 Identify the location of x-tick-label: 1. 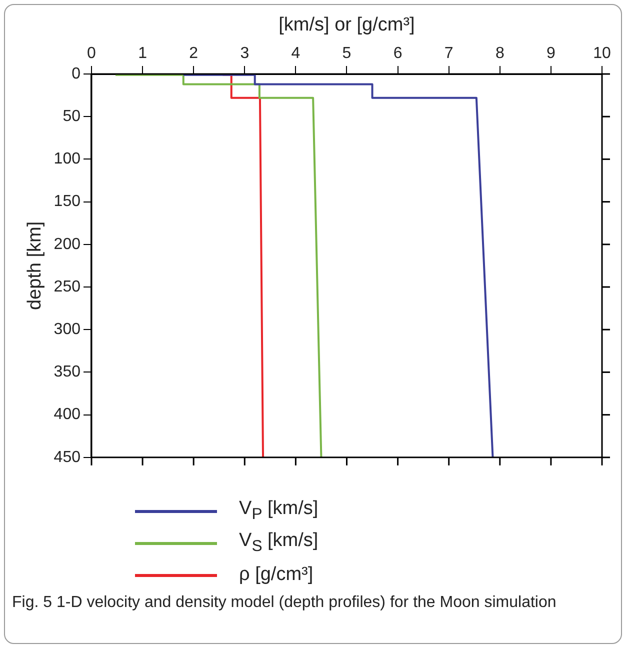
(143, 53).